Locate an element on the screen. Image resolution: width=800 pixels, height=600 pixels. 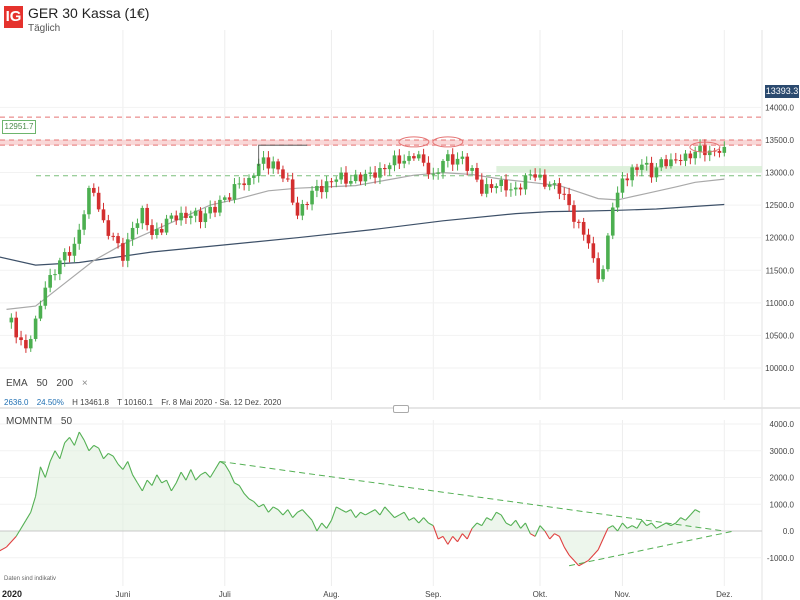
price-levels is located at coordinates (381, 146).